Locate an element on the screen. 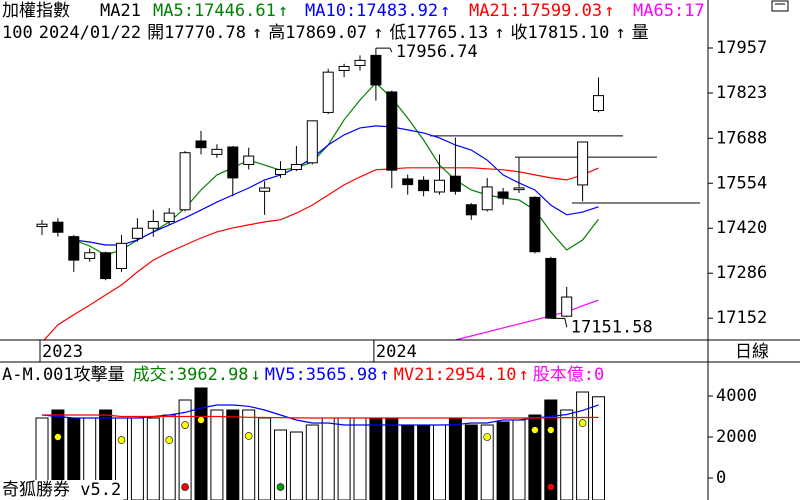 This screenshot has height=500, width=800. chart-title: 加權指數 is located at coordinates (36, 11).